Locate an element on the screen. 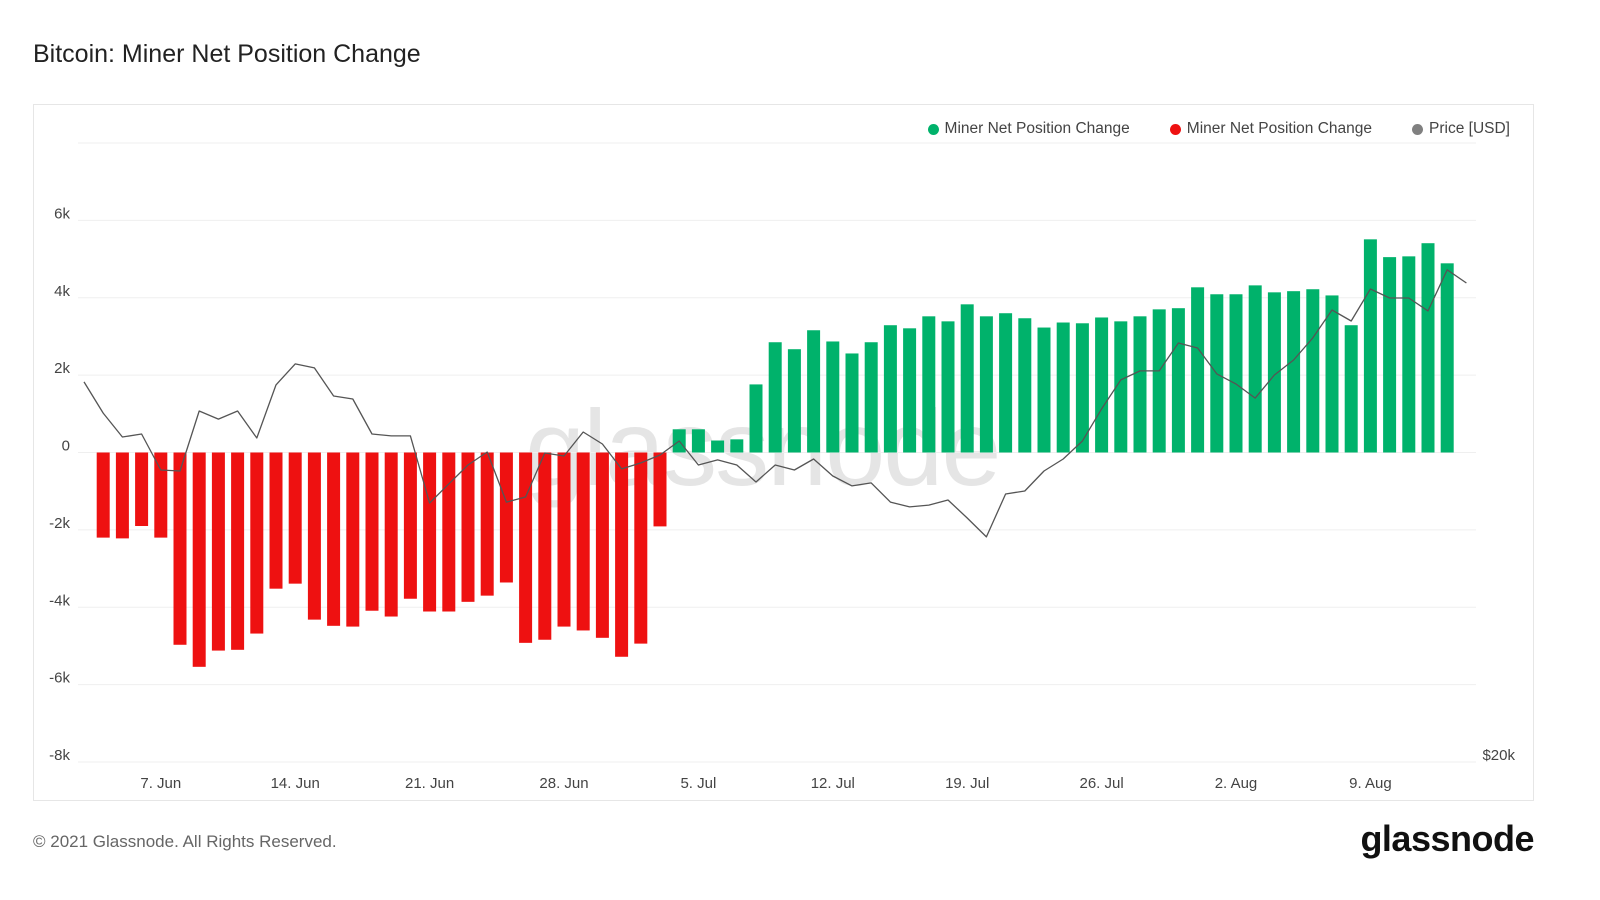 The image size is (1600, 900). y2-tick-label: $20k is located at coordinates (1498, 755).